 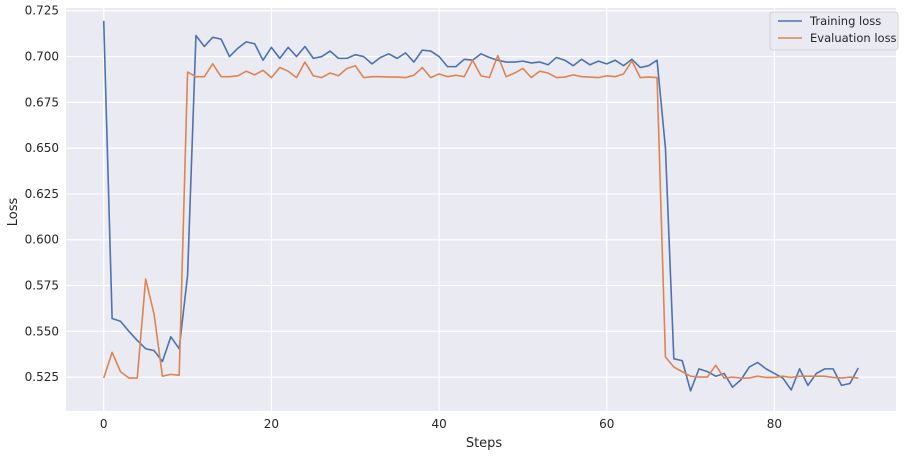 What do you see at coordinates (438, 424) in the screenshot?
I see `x-tick-label: 40` at bounding box center [438, 424].